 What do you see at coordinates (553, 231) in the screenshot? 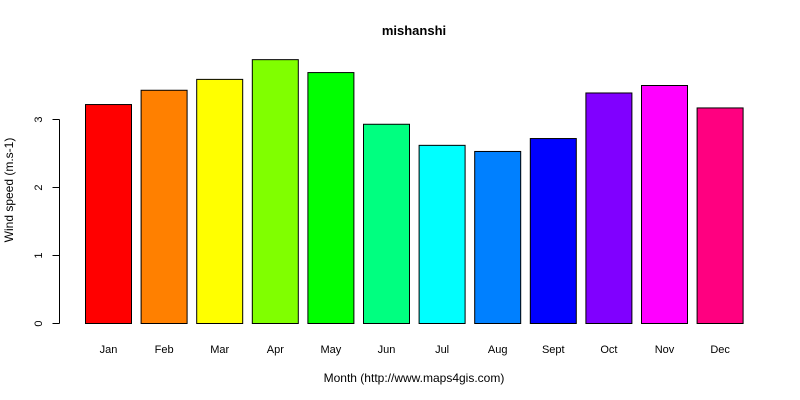
I see `bar-sept` at bounding box center [553, 231].